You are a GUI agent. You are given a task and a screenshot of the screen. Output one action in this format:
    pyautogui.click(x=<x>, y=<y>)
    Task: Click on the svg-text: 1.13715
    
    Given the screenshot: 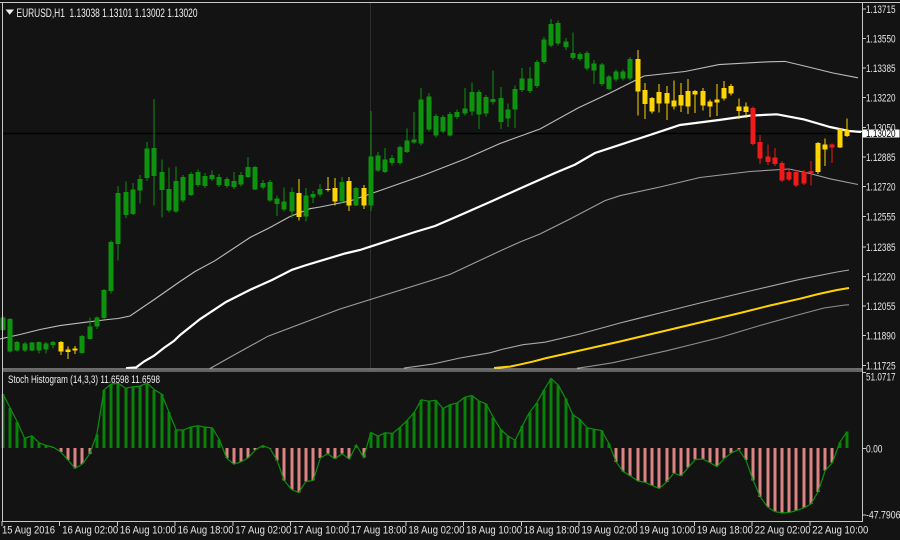 What is the action you would take?
    pyautogui.click(x=881, y=10)
    